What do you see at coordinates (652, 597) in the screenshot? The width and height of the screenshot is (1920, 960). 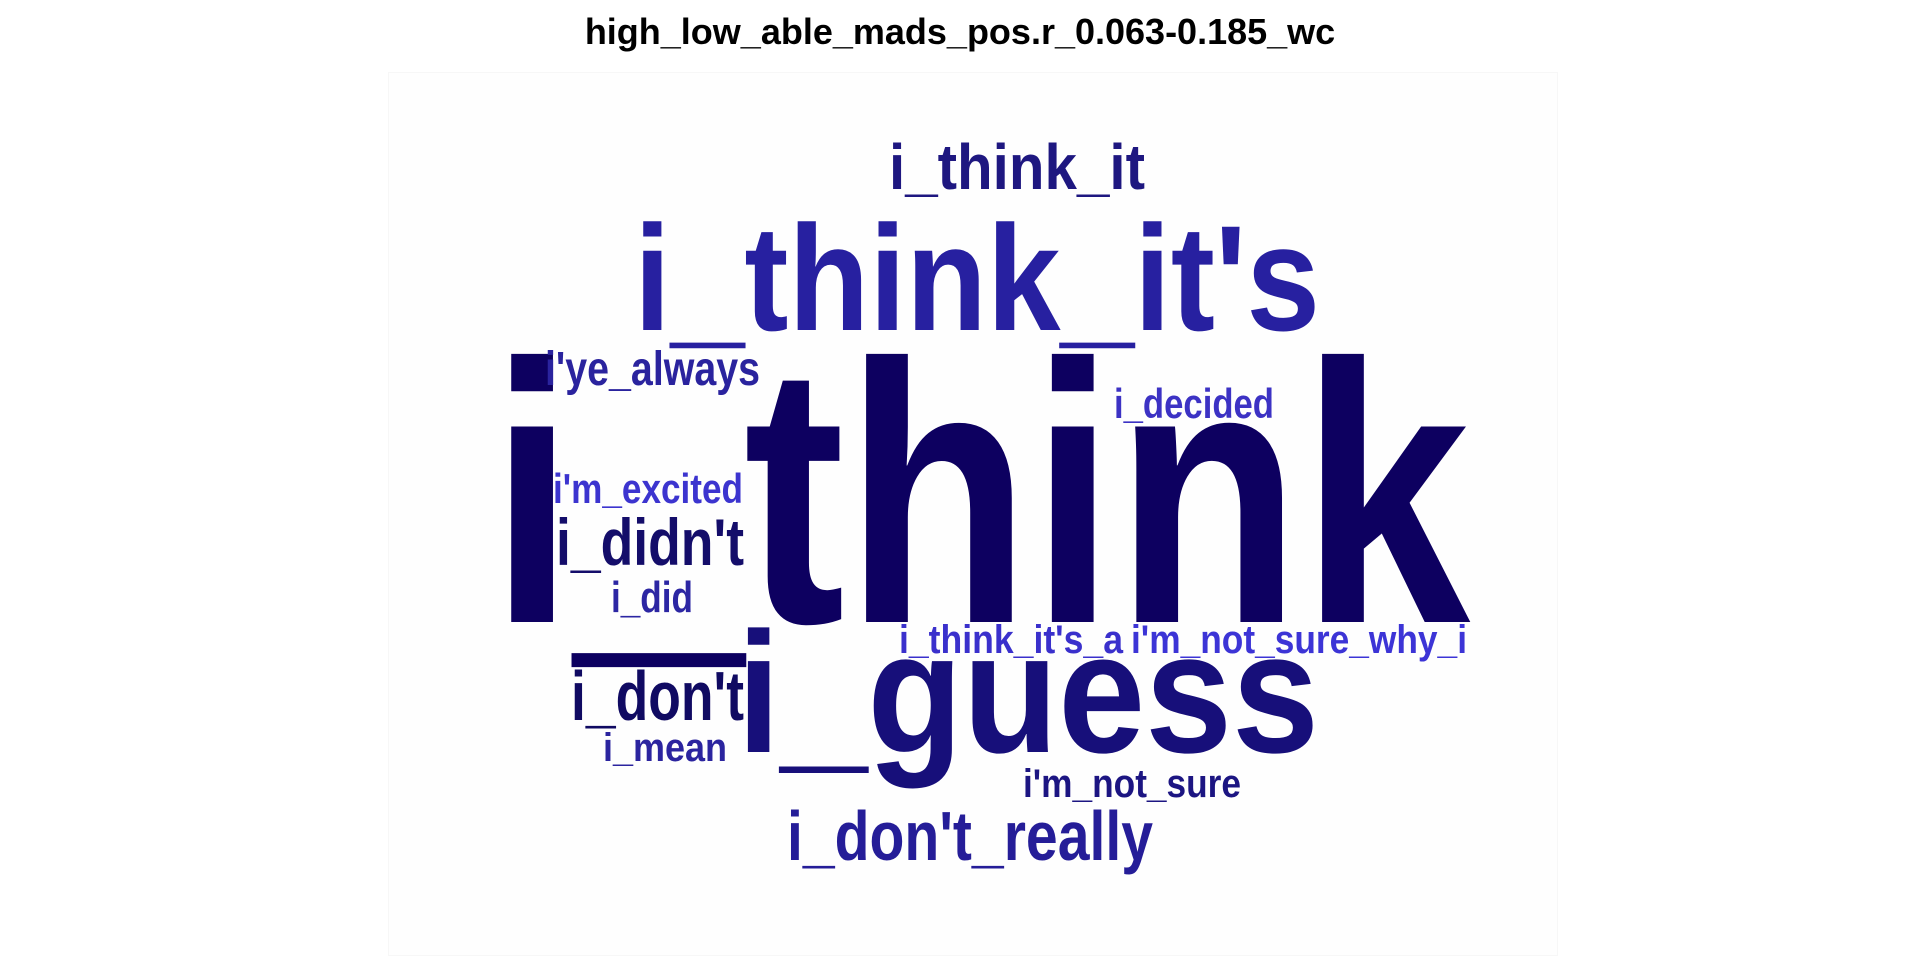 I see `word-i-did: i_did` at bounding box center [652, 597].